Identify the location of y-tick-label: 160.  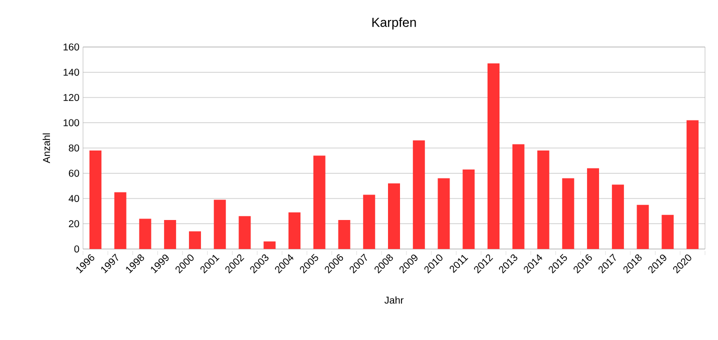
(72, 47).